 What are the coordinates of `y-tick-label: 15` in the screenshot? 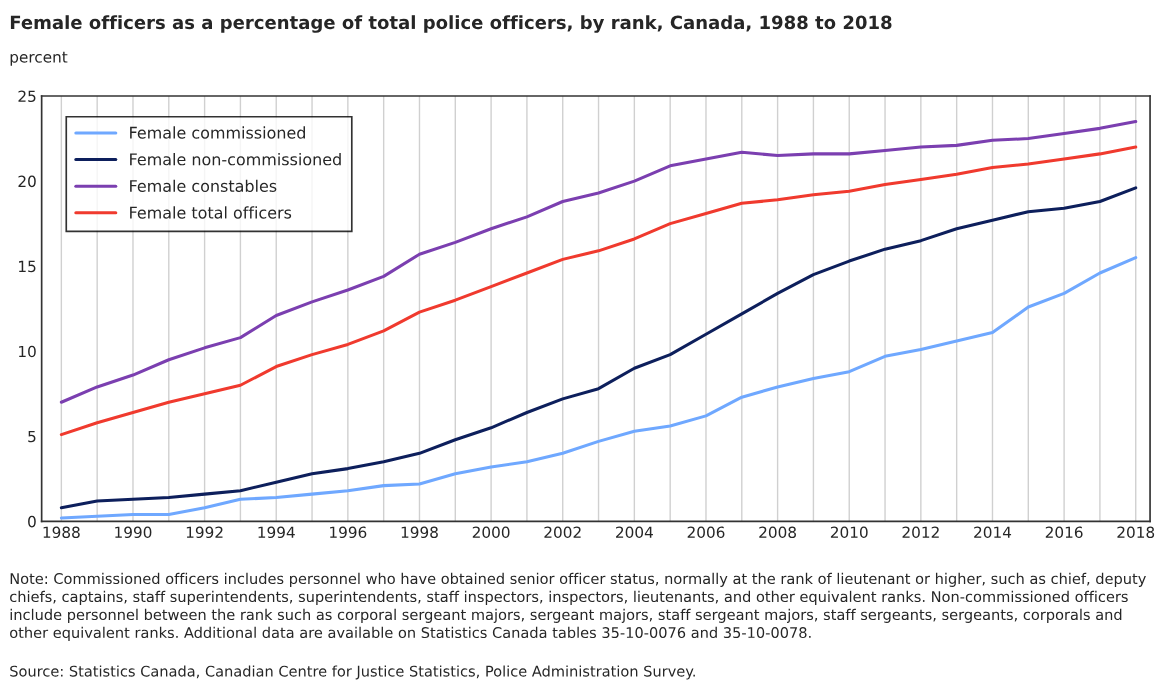 It's located at (27, 266).